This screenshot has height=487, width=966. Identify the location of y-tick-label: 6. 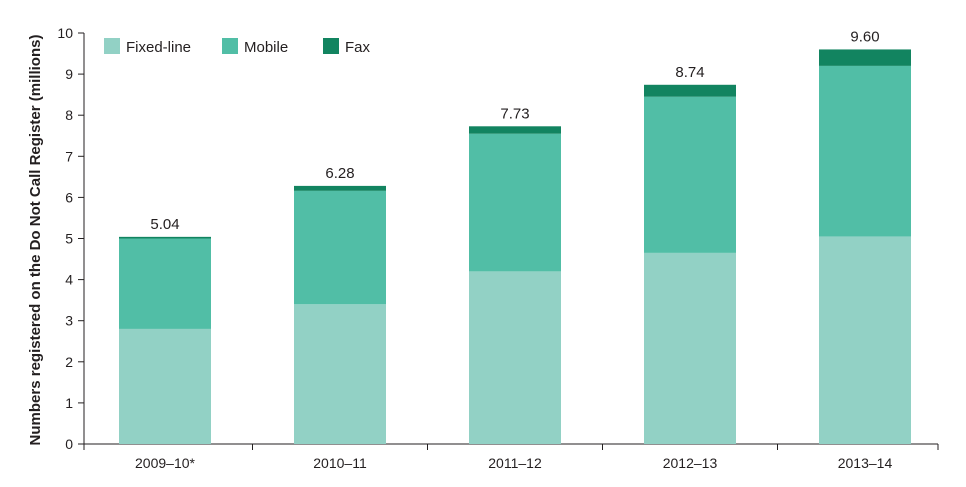
(69, 197).